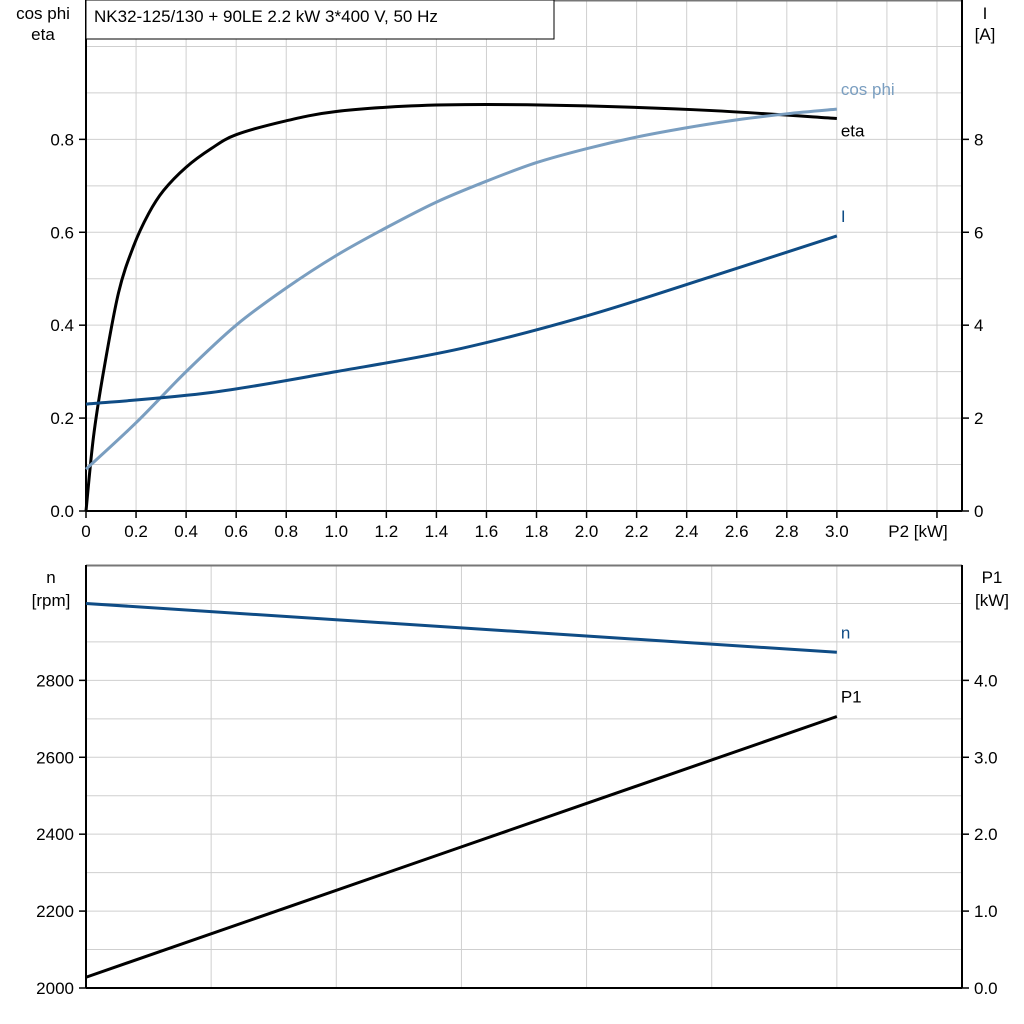 The image size is (1024, 1024). Describe the element at coordinates (851, 697) in the screenshot. I see `series-label-p1: P1` at that location.